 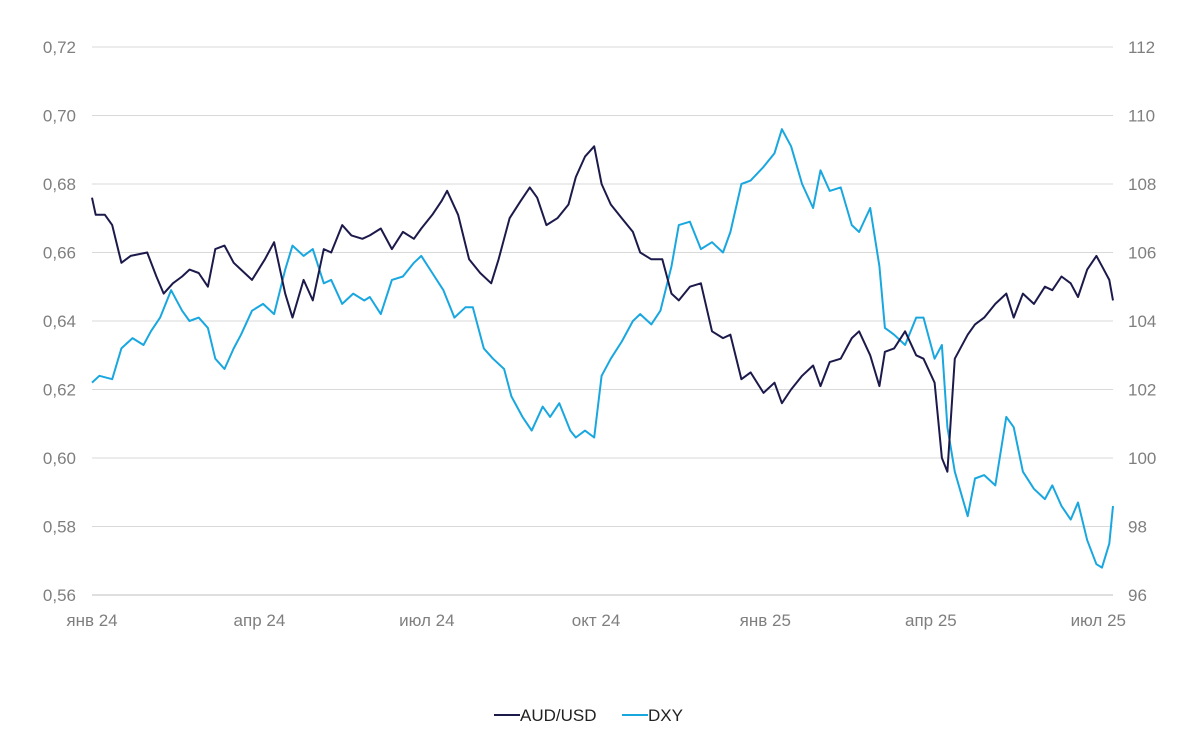 I want to click on x-axis-tick-label: апр 24, so click(x=260, y=620).